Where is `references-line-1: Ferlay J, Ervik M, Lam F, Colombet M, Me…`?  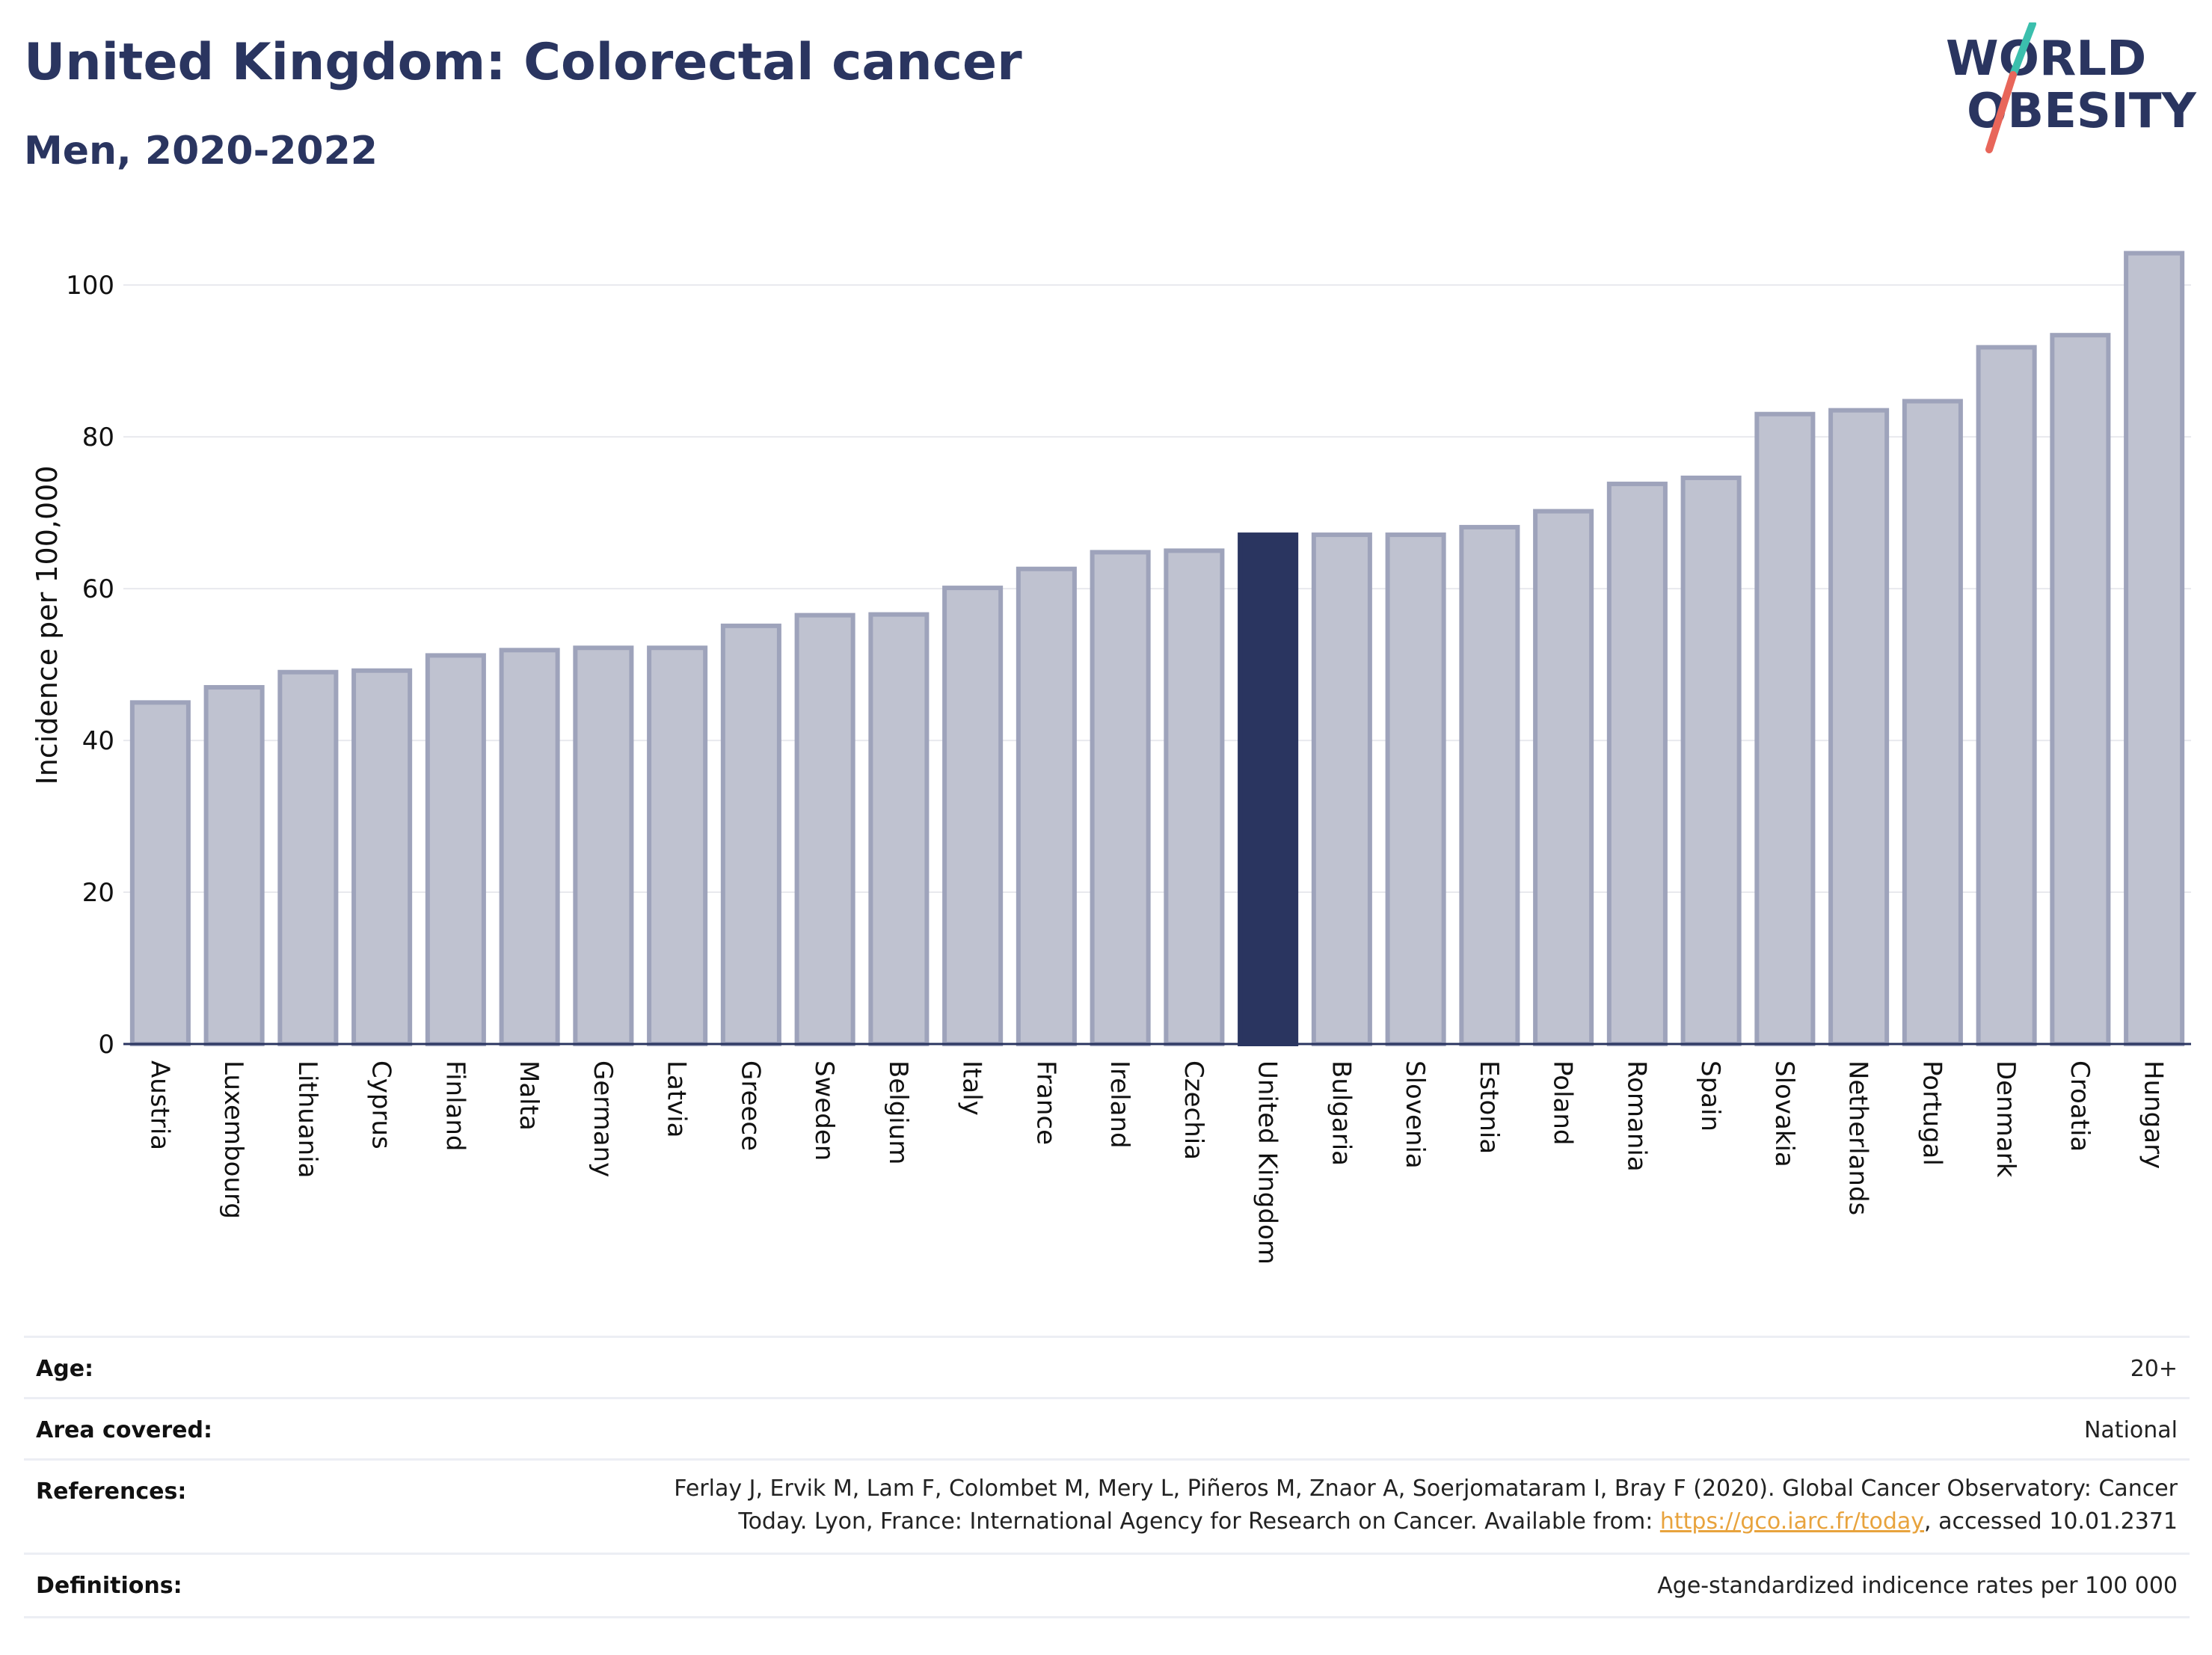
references-line-1: Ferlay J, Ervik M, Lam F, Colombet M, Me… is located at coordinates (1426, 1489).